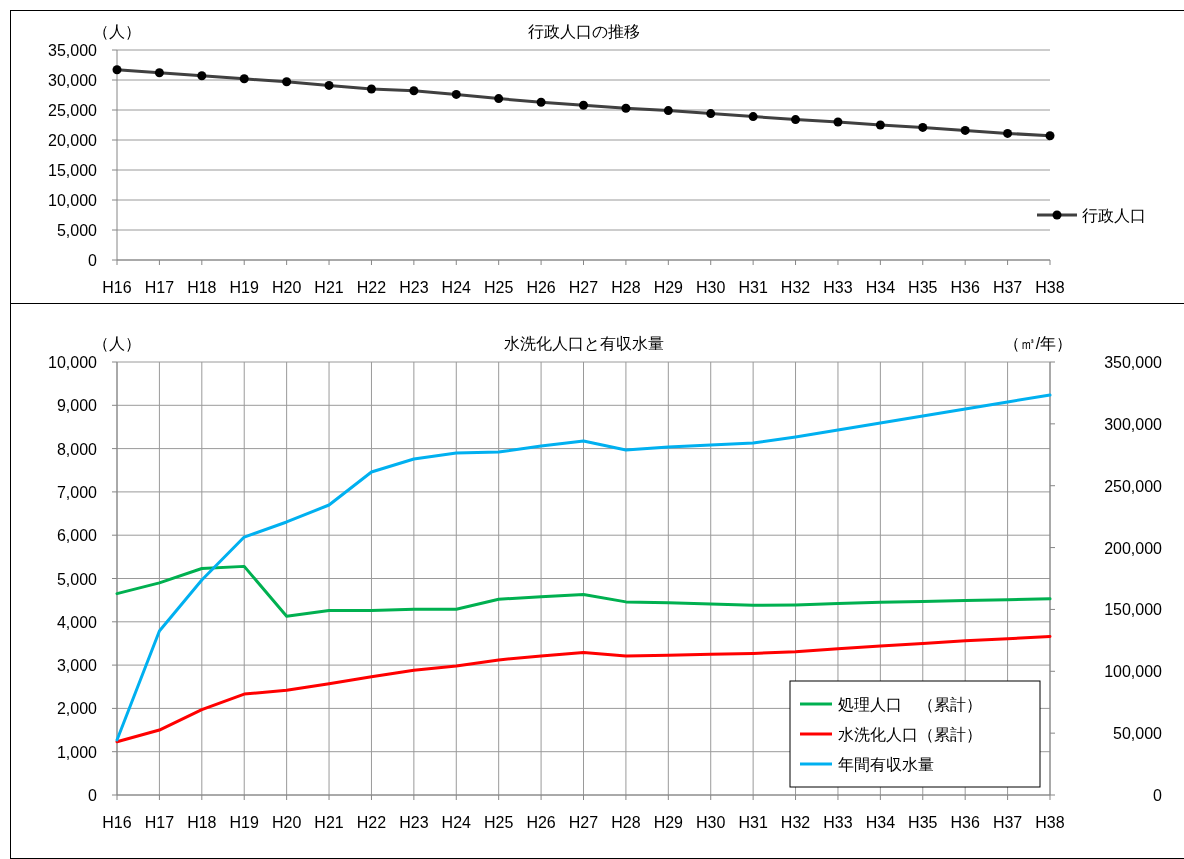 The image size is (1184, 859). I want to click on y-tick-label: 9,000, so click(77, 406).